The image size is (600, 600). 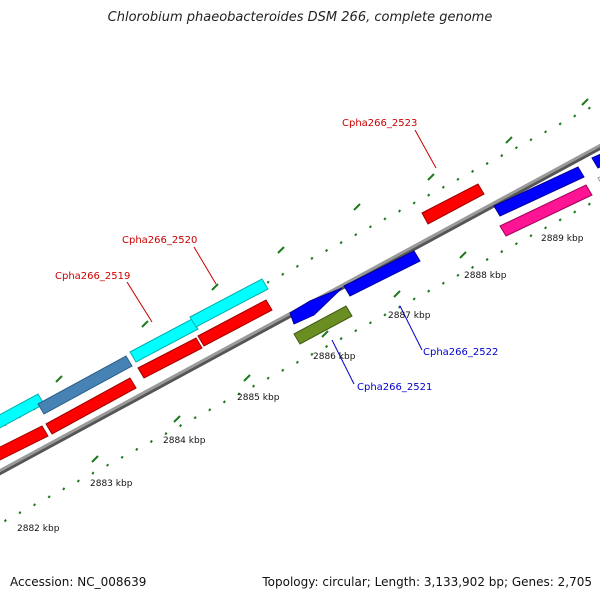 I want to click on gene-label-2520: Cpha266_2520, so click(x=159, y=240).